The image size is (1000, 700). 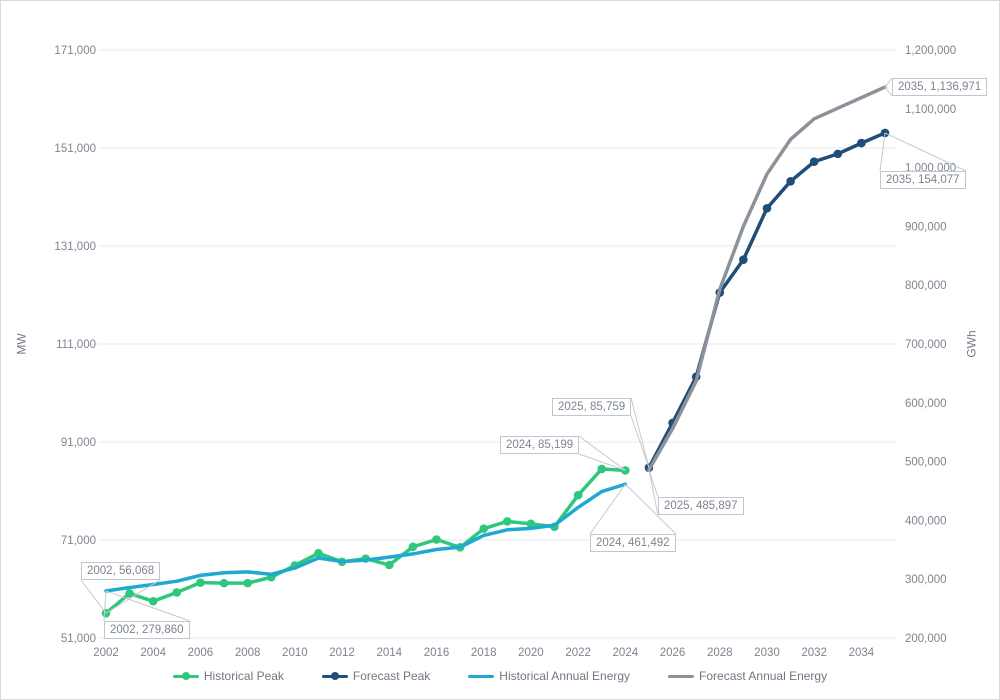 I want to click on y-axis-tick-right: 1,000,000, so click(x=930, y=169).